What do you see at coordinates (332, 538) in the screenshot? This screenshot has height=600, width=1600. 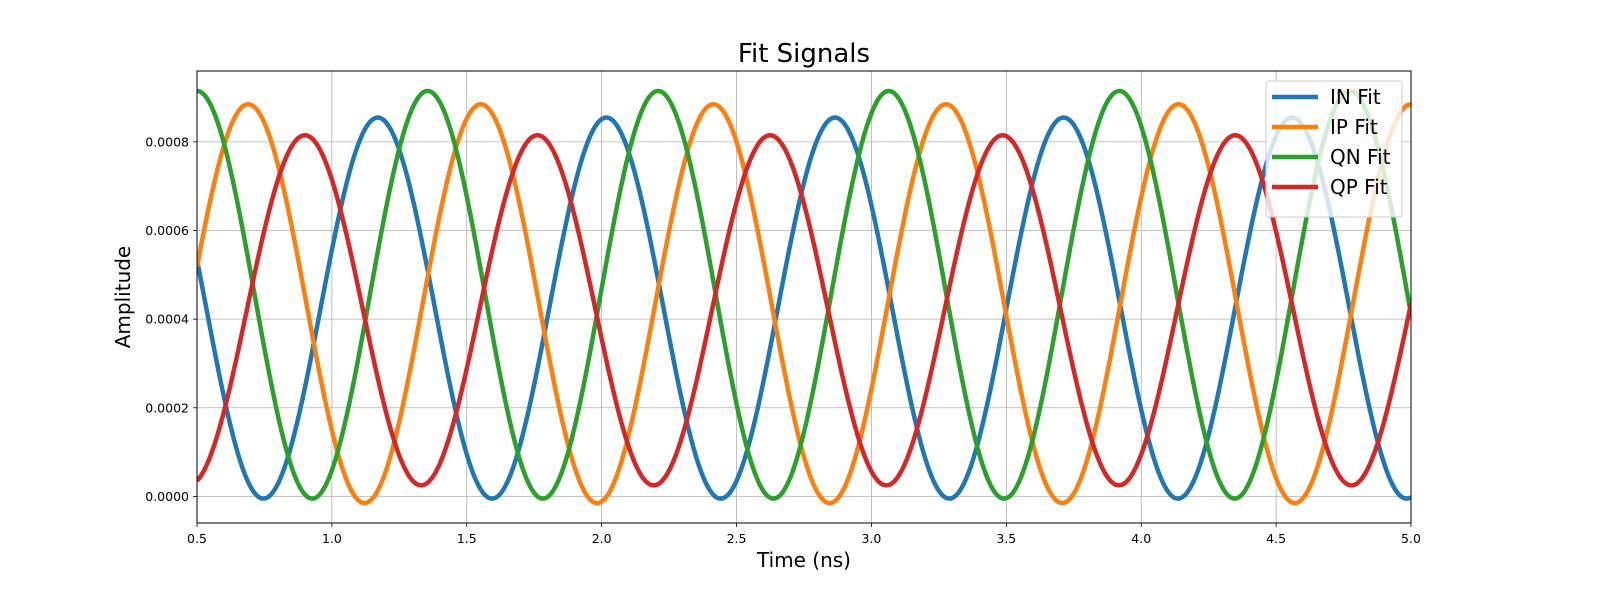 I see `x-tick-label: 1.0` at bounding box center [332, 538].